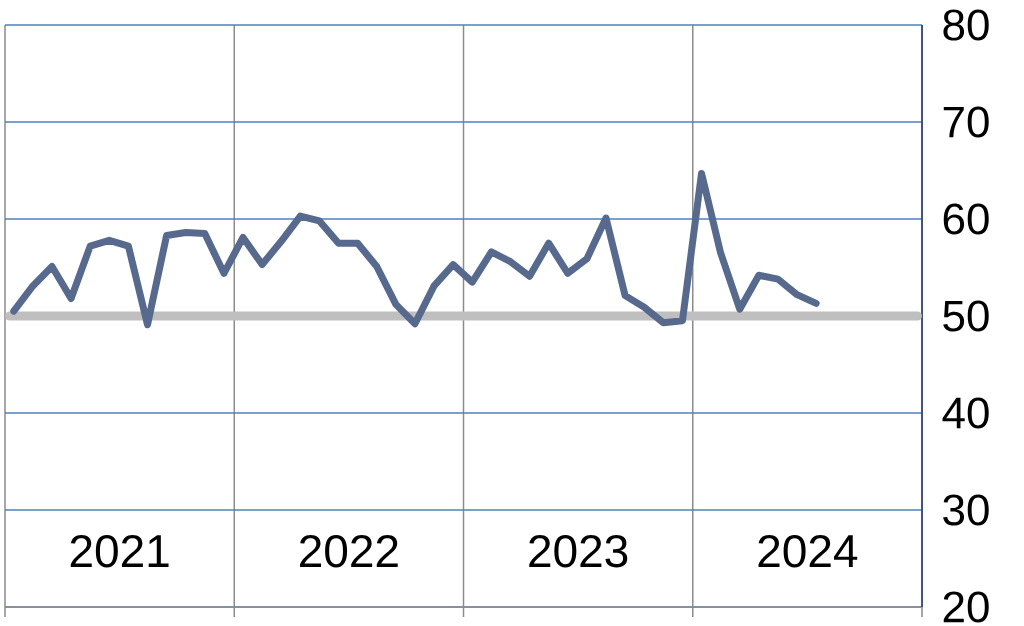 The width and height of the screenshot is (1024, 626). I want to click on x-tick-label: 2021, so click(119, 551).